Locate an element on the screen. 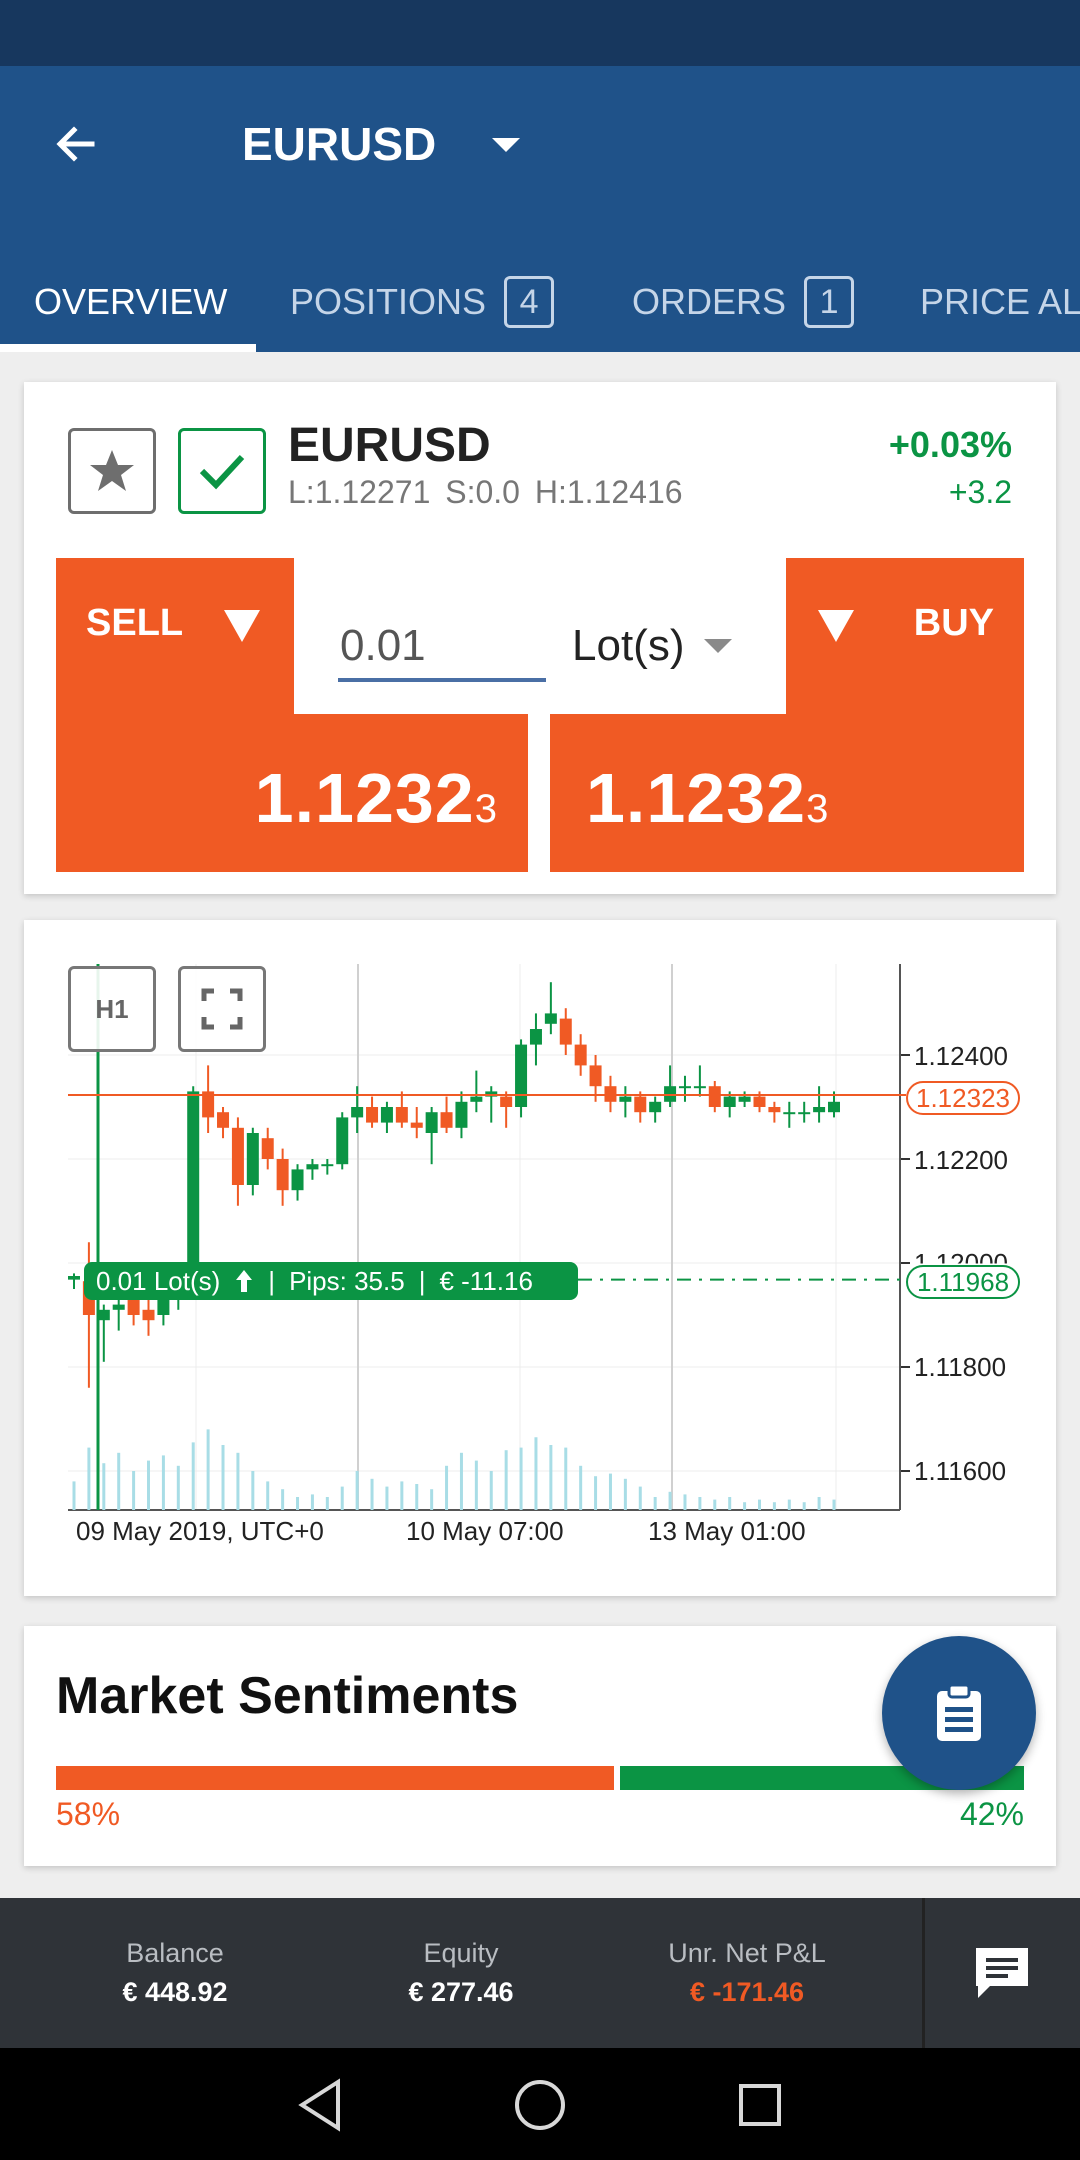 Image resolution: width=1080 pixels, height=2160 pixels. sell-button: SELL is located at coordinates (175, 638).